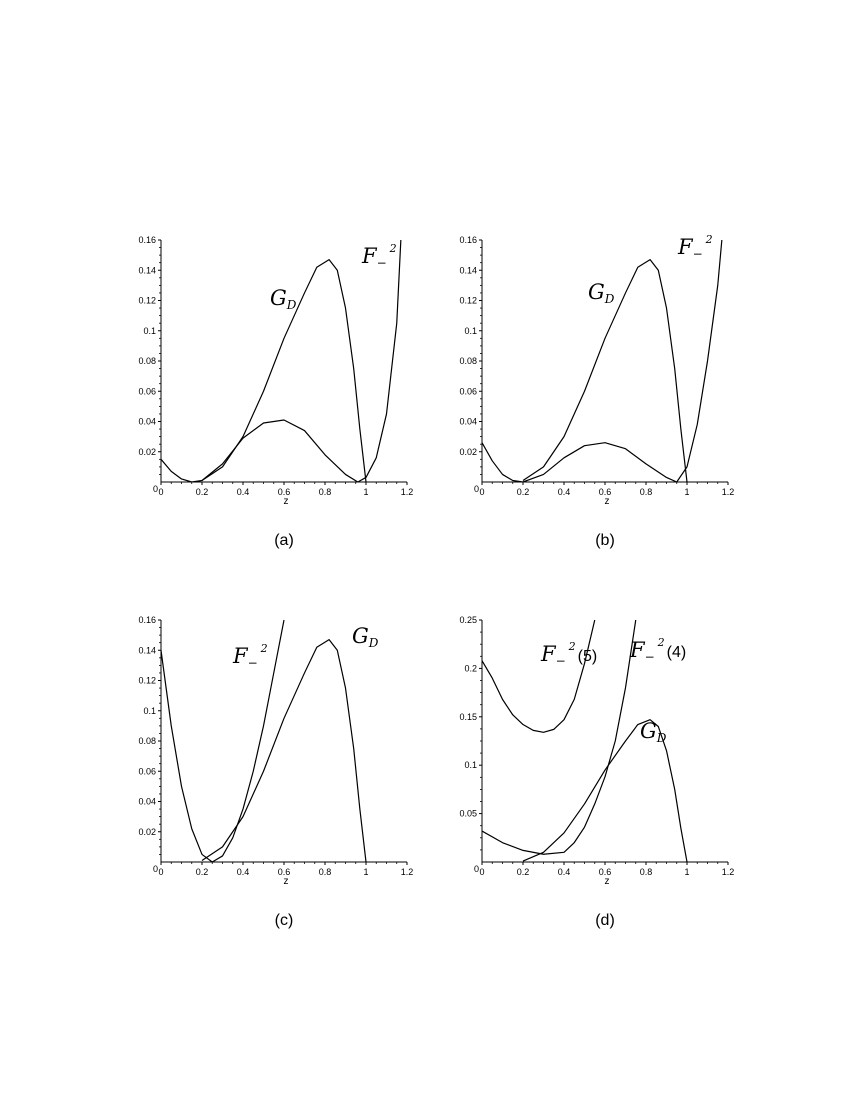 This screenshot has height=1100, width=850. Describe the element at coordinates (468, 717) in the screenshot. I see `y-tick-label: 0.15` at that location.